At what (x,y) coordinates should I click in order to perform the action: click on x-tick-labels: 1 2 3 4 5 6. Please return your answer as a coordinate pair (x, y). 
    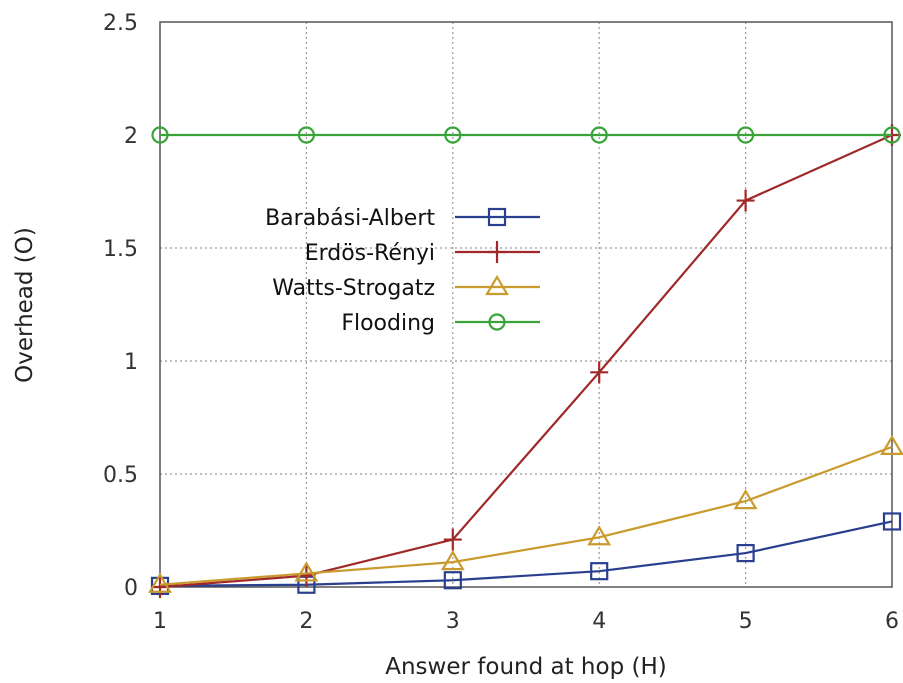
    Looking at the image, I should click on (526, 621).